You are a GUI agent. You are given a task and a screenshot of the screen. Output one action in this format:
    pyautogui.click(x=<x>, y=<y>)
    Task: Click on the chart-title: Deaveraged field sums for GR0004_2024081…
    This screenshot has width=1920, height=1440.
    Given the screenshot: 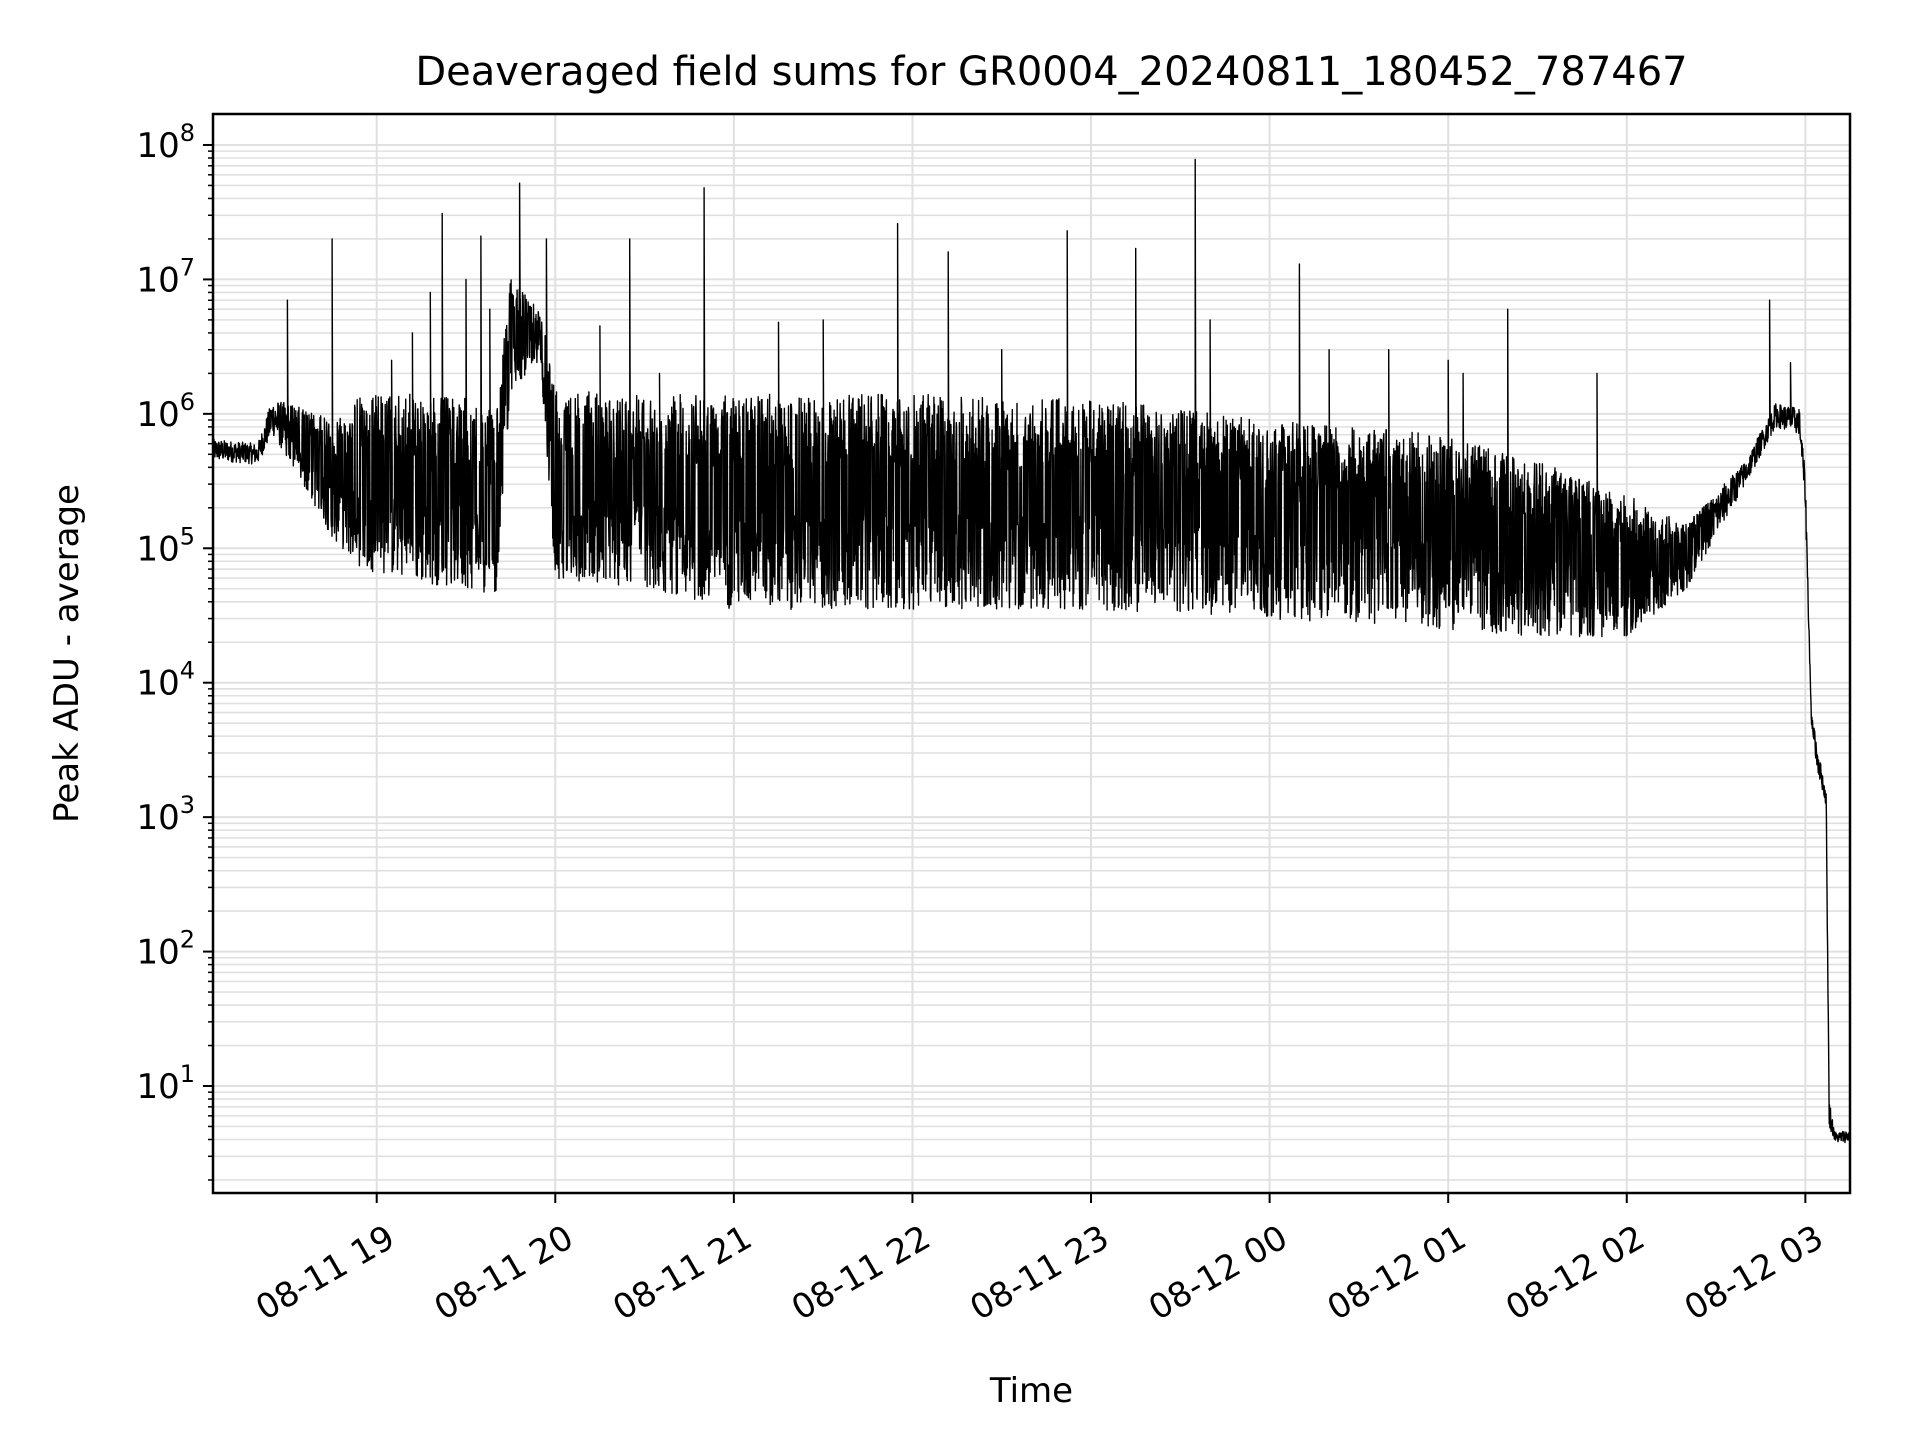 What is the action you would take?
    pyautogui.click(x=1051, y=72)
    